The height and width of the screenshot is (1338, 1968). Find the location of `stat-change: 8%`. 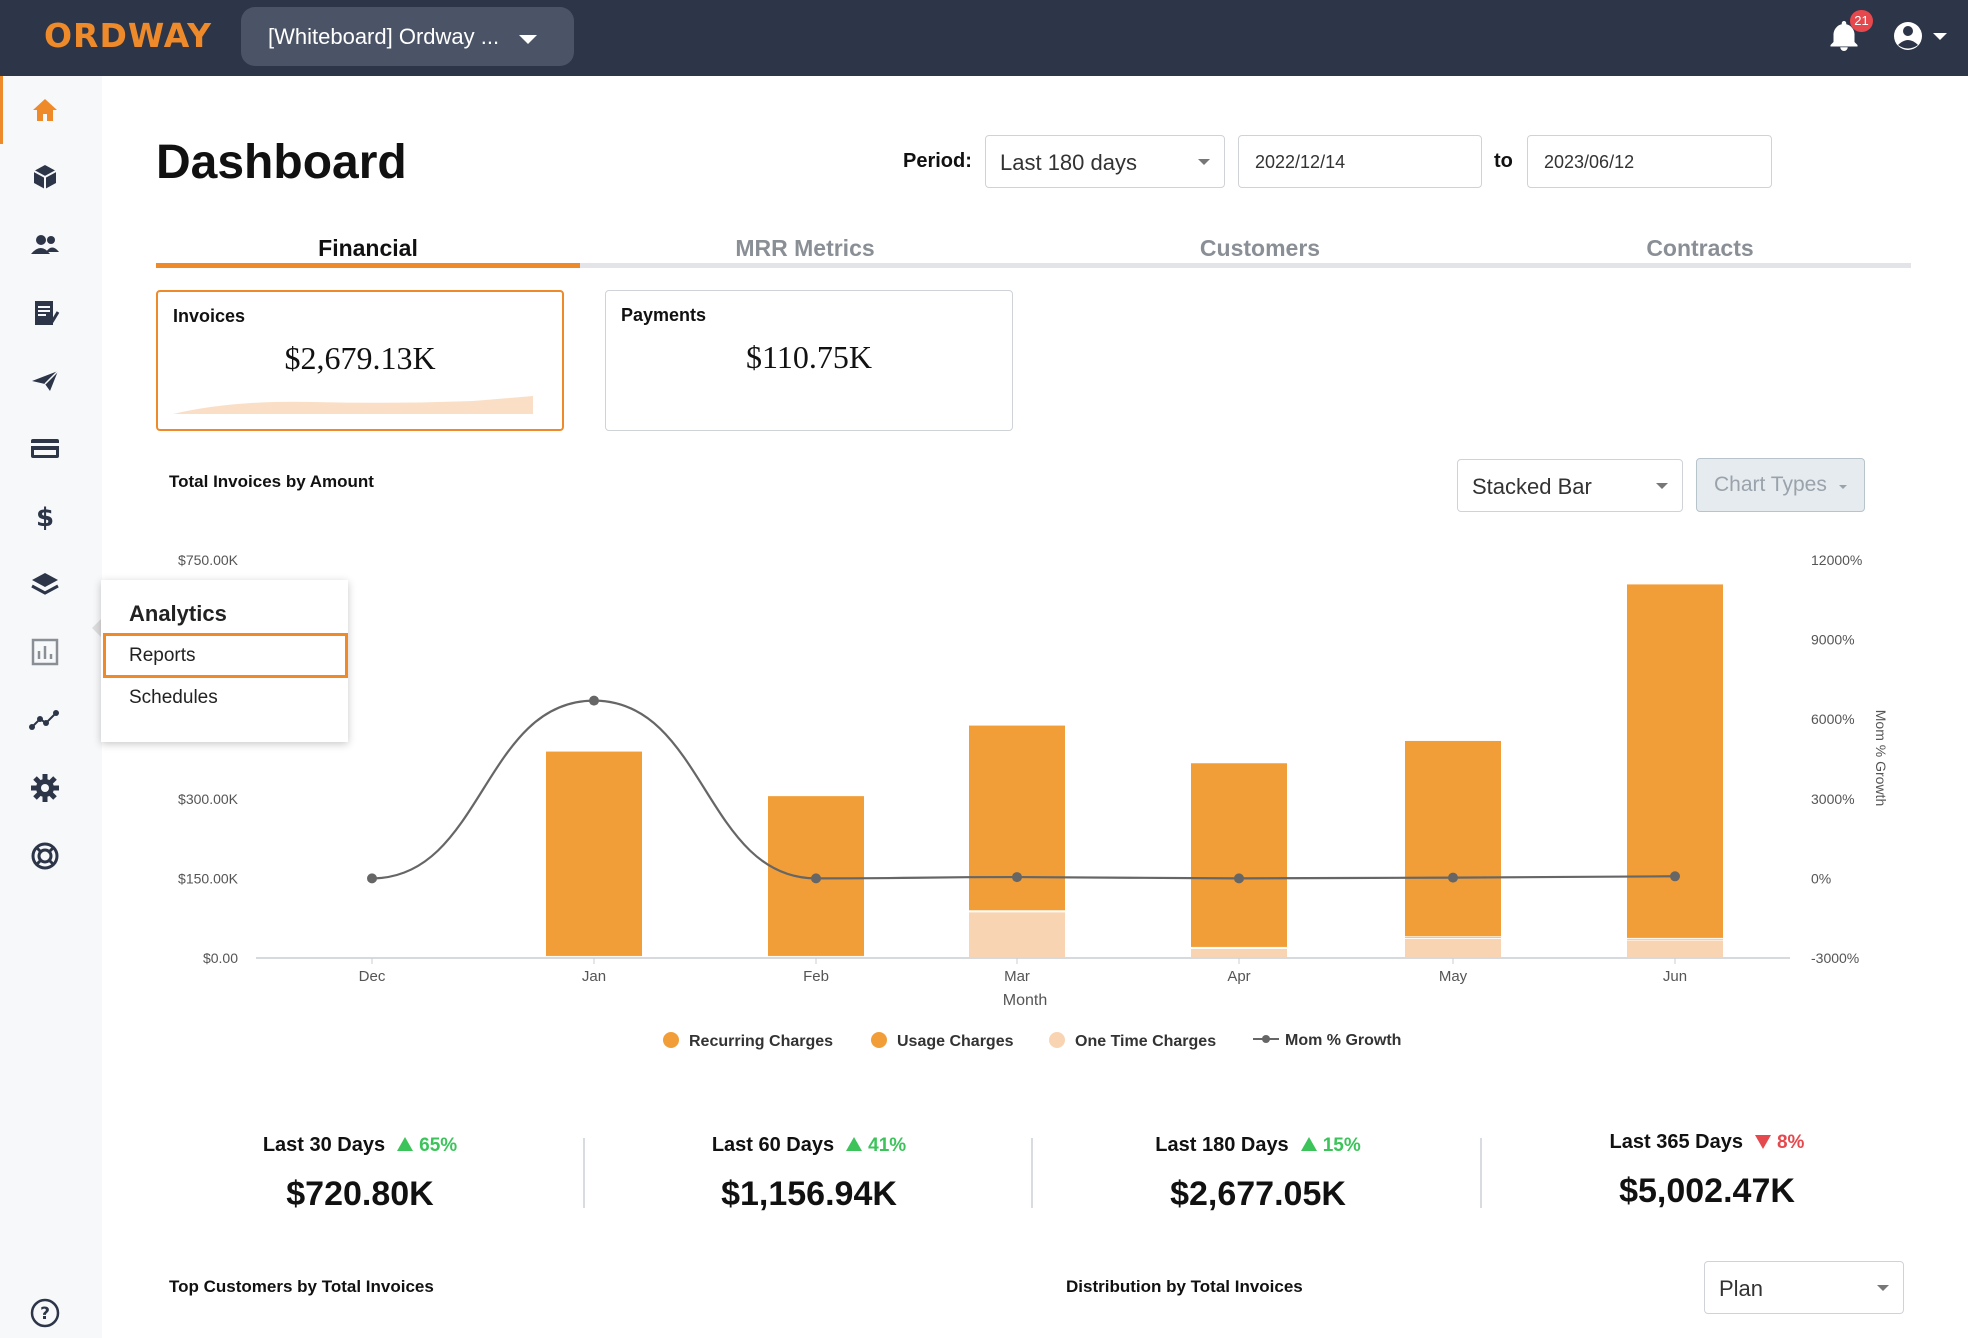

stat-change: 8% is located at coordinates (1779, 1142).